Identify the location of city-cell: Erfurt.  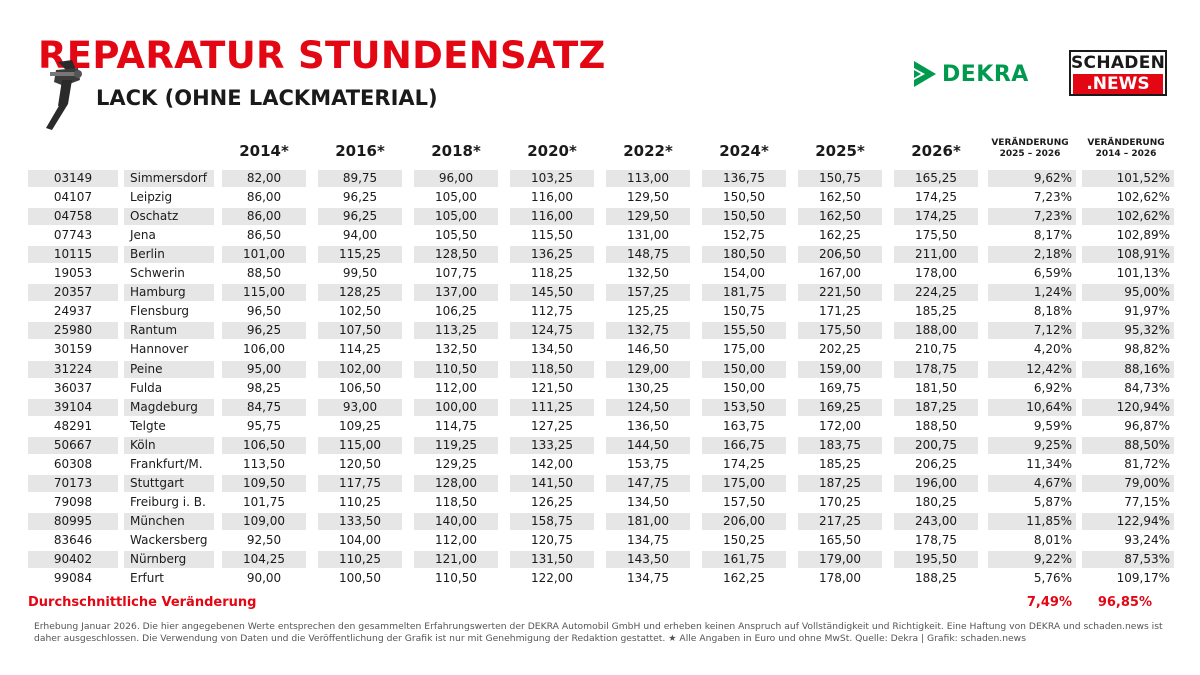
(147, 578).